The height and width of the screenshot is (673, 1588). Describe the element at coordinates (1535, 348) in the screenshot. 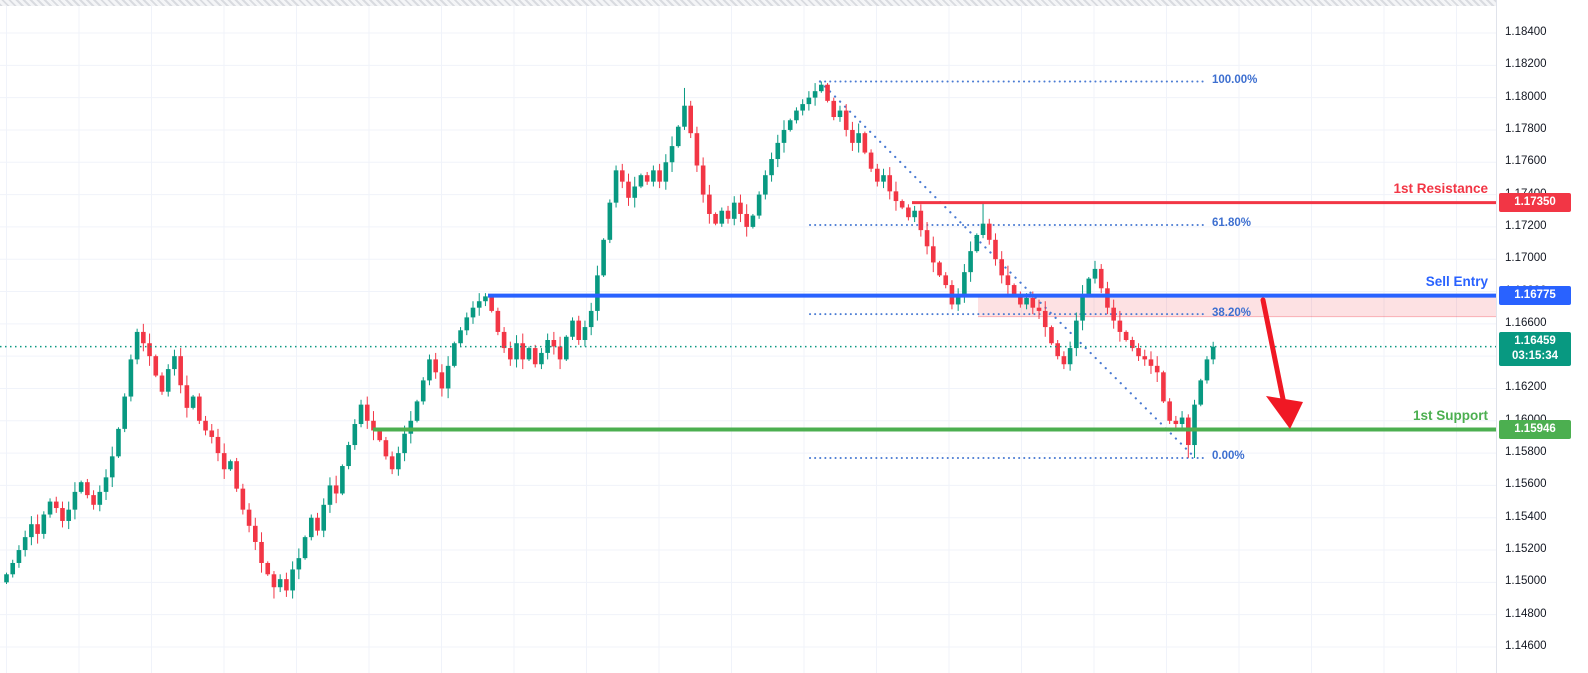

I see `last-price-badge: 1.16459 03:15:34` at that location.